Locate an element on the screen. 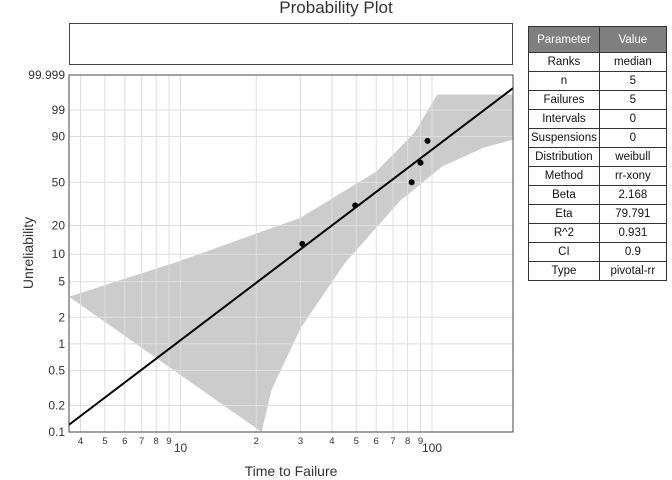 The height and width of the screenshot is (480, 672). y-tick-label: 1 is located at coordinates (61, 344).